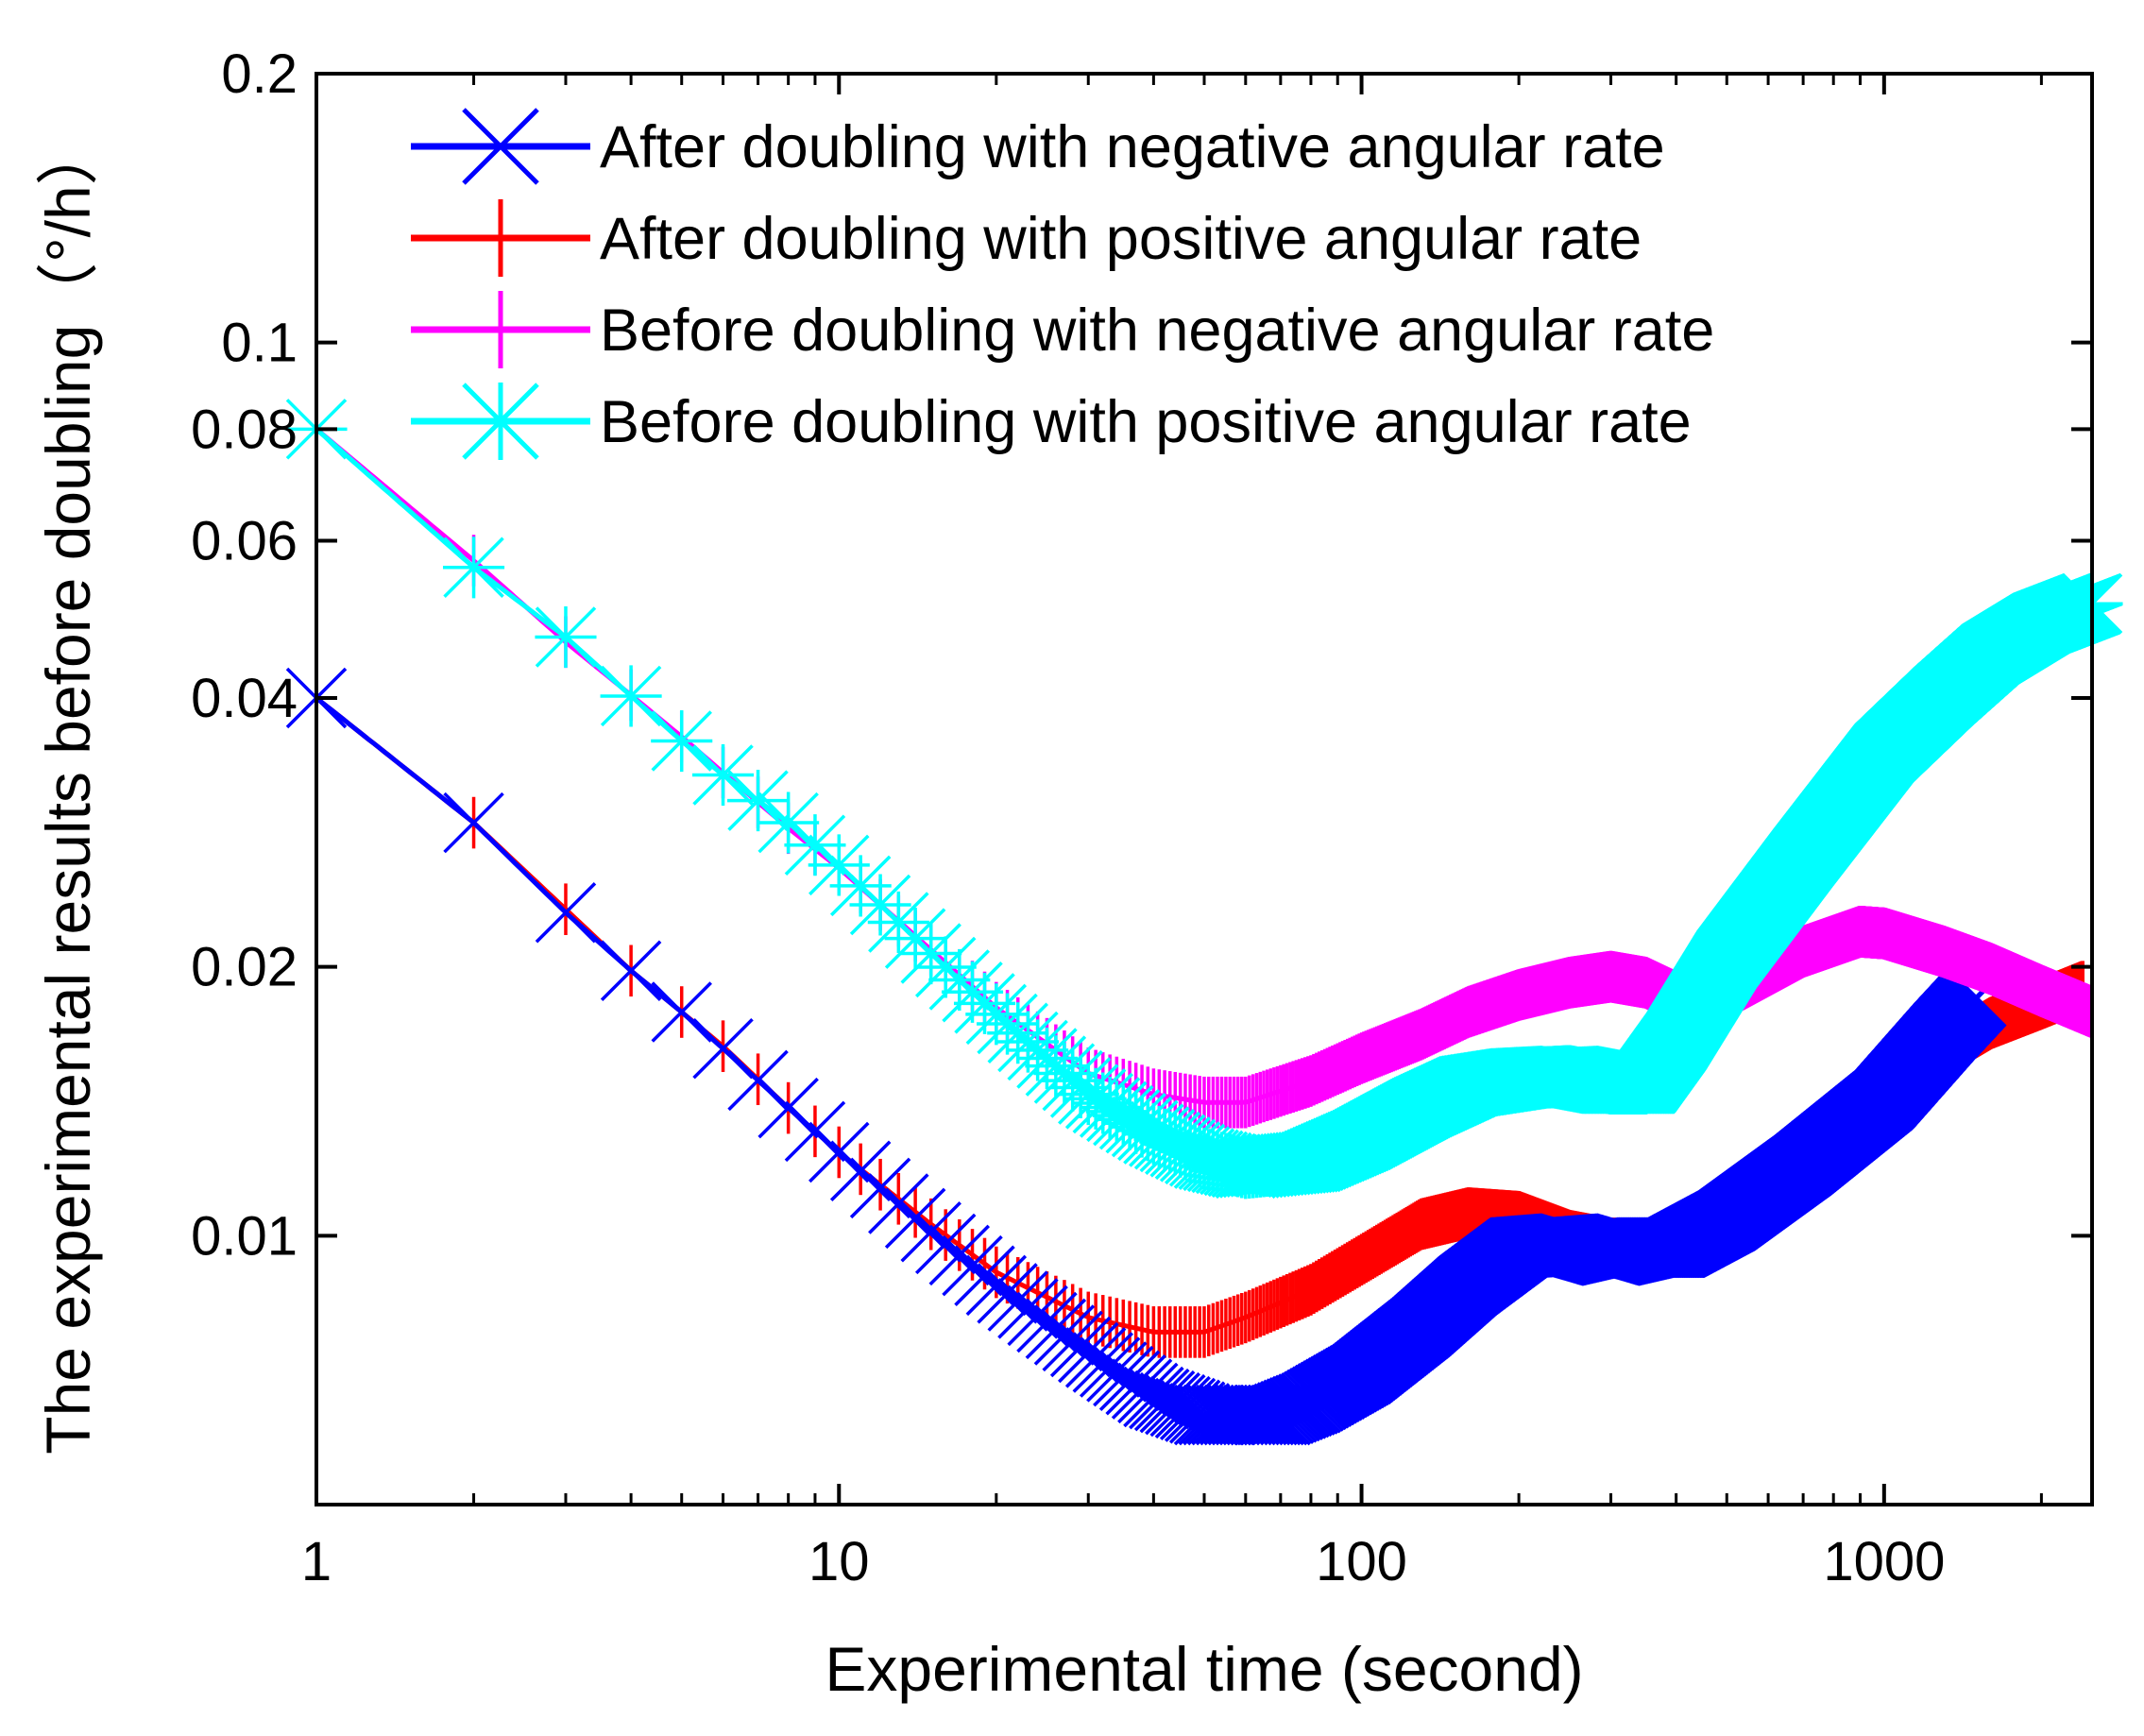  Describe the element at coordinates (839, 1561) in the screenshot. I see `x-tick-label: 10` at that location.